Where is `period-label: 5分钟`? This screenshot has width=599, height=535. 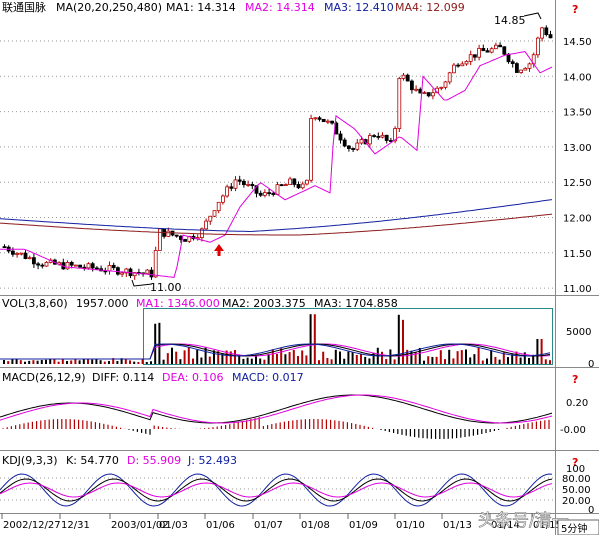 period-label: 5分钟 is located at coordinates (574, 528).